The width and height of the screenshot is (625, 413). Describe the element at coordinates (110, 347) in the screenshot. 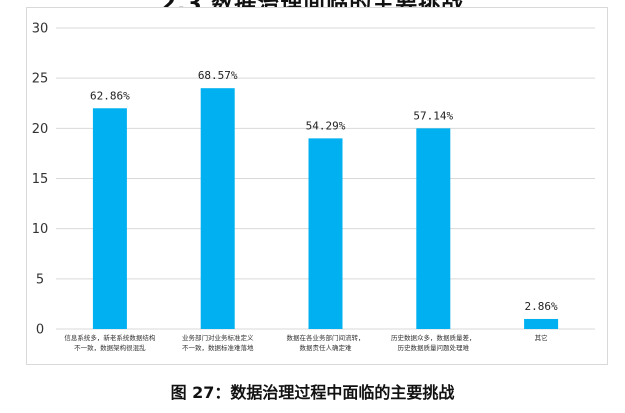

I see `x-category-label: 不一致，数据架构很混乱` at that location.